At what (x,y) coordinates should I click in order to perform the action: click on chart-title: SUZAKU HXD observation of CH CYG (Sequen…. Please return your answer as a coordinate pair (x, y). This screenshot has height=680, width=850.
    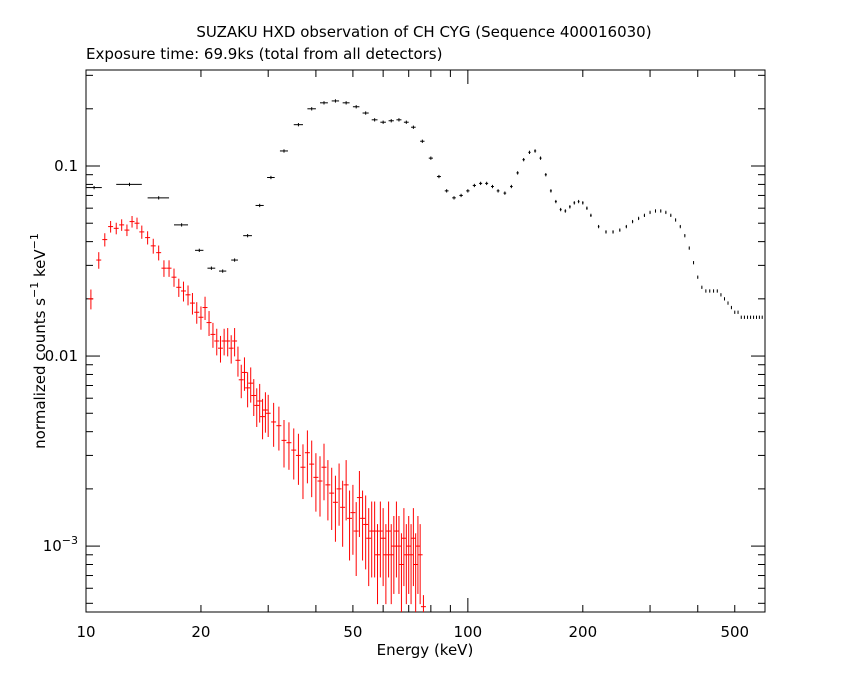
    Looking at the image, I should click on (423, 32).